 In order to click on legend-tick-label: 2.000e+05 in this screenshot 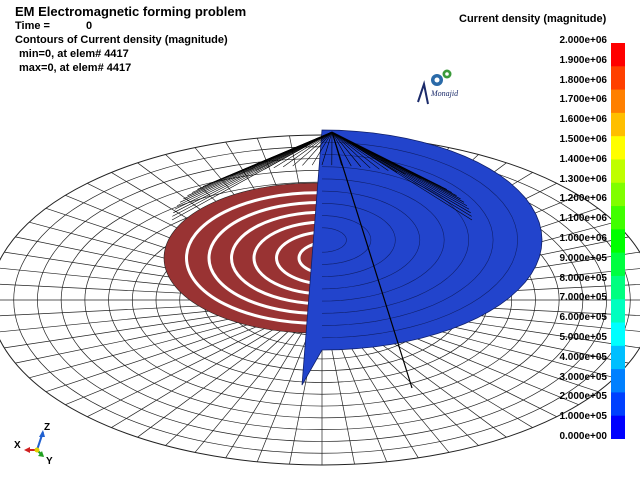, I will do `click(583, 397)`.